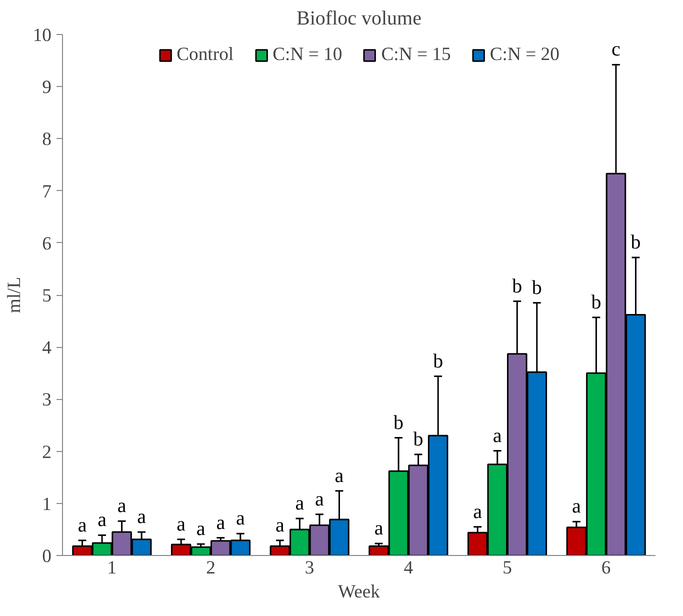 The width and height of the screenshot is (683, 616). Describe the element at coordinates (47, 556) in the screenshot. I see `y-tick-label: 0` at that location.